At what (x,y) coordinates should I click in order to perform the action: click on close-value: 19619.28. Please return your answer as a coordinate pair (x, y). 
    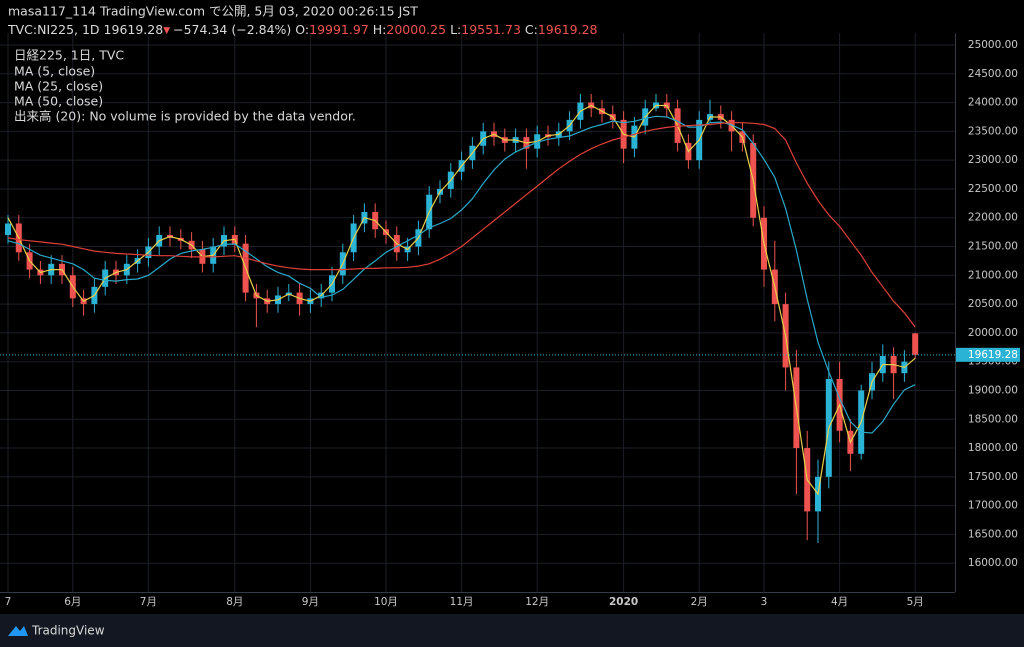
    Looking at the image, I should click on (568, 29).